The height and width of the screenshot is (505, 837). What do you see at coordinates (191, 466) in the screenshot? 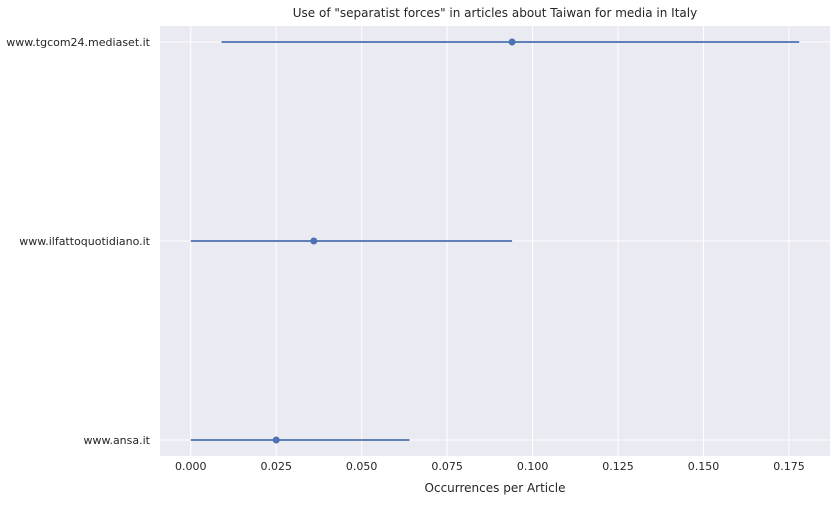
I see `x-tick-label: 0.000` at bounding box center [191, 466].